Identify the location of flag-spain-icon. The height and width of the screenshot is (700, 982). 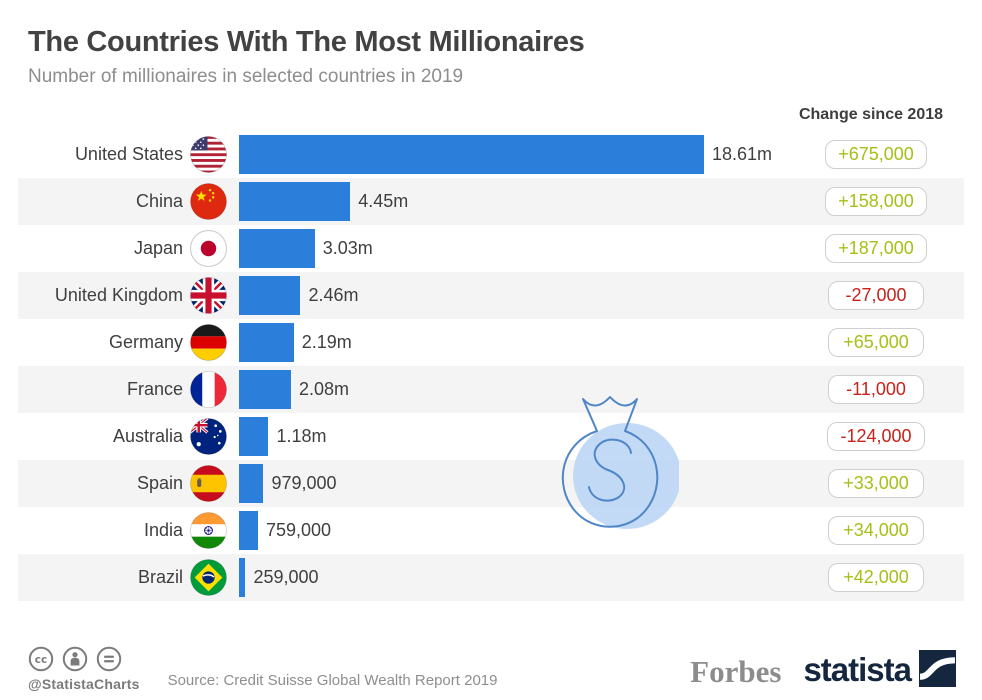
(208, 483).